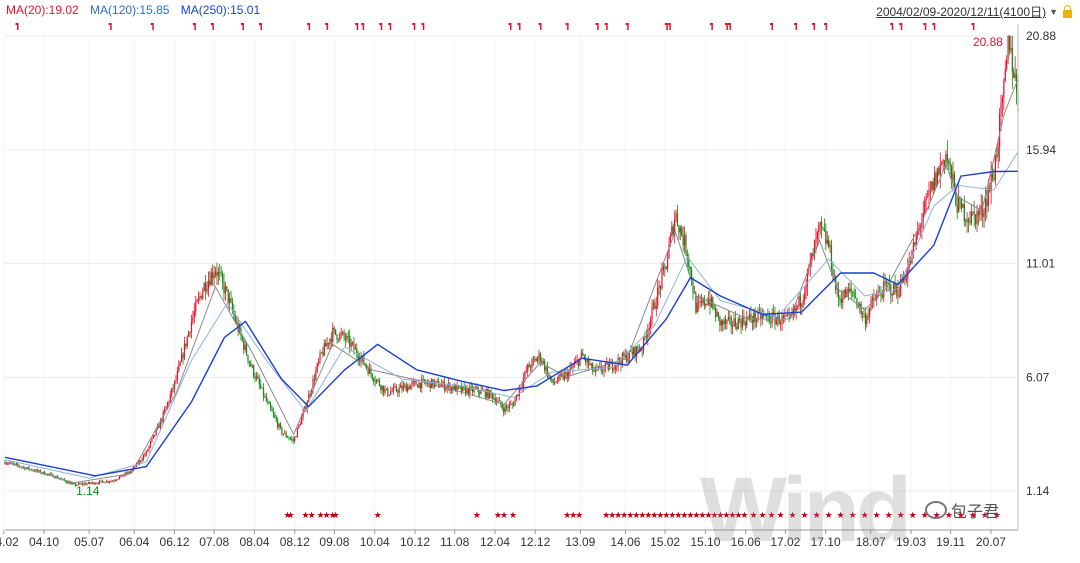 This screenshot has width=1080, height=563. I want to click on legend-ma20: MA(20):19.02, so click(42, 10).